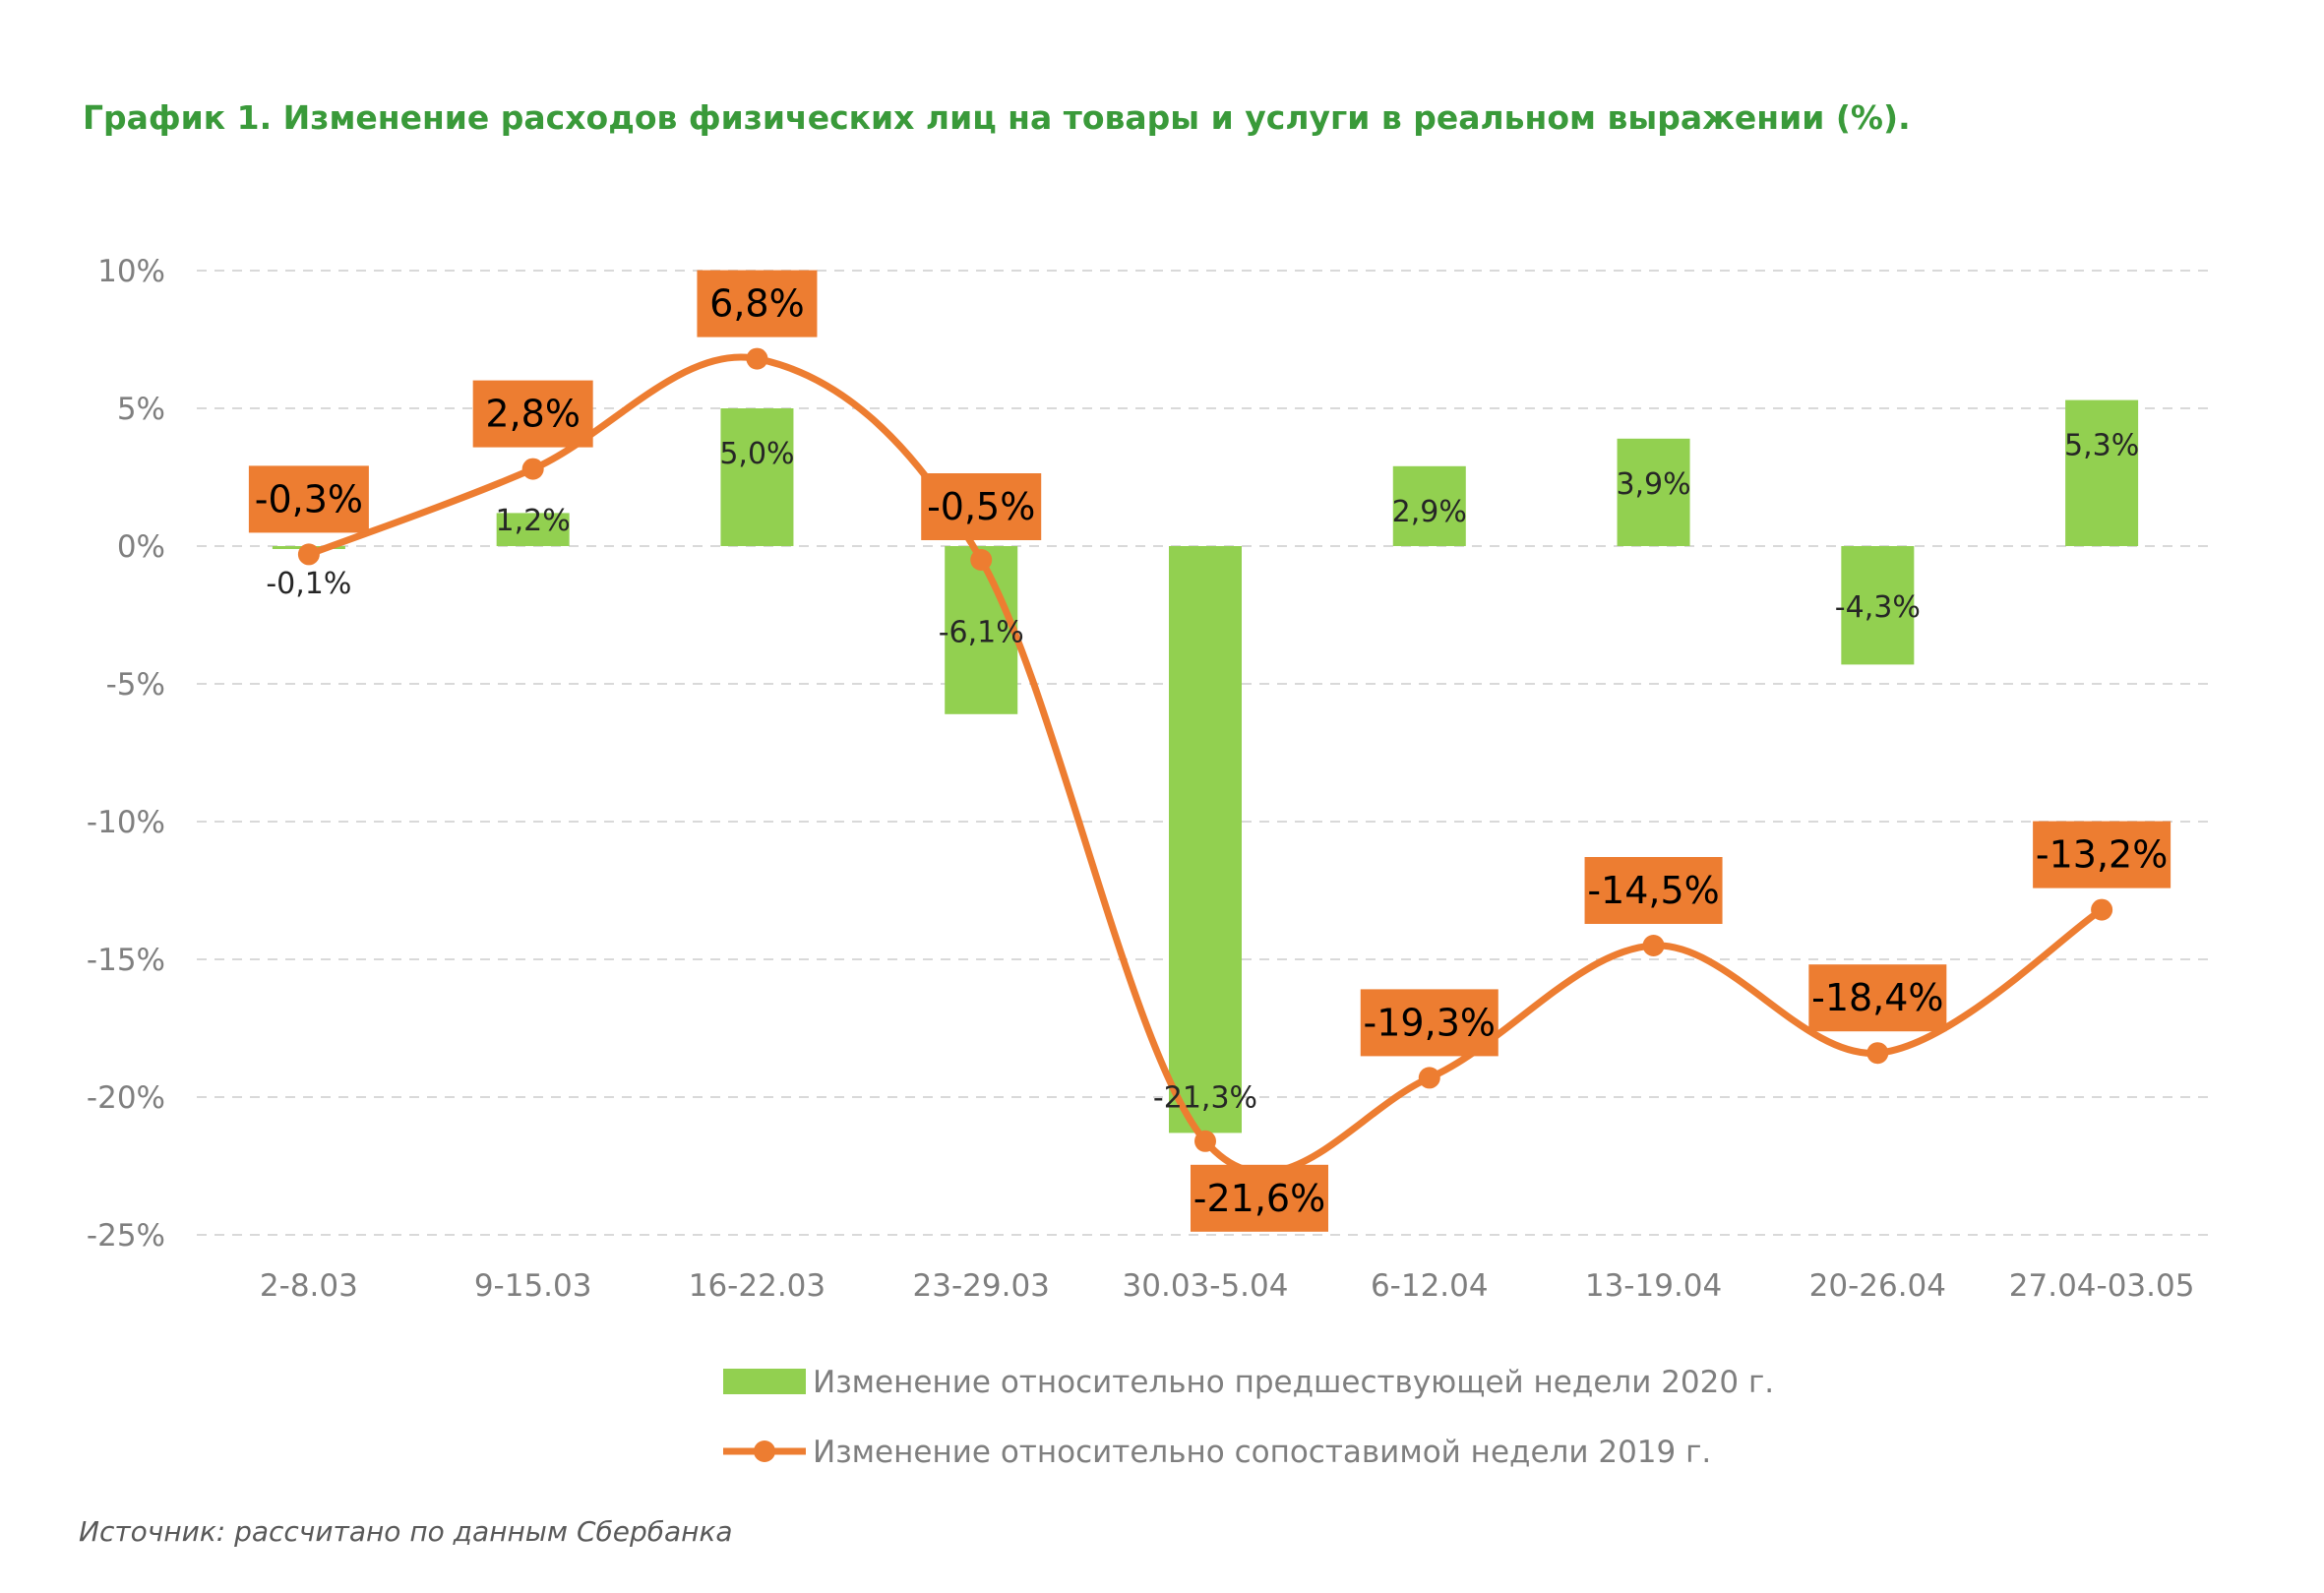 The image size is (2324, 1593). I want to click on line-data-label: -21,6%, so click(1259, 1198).